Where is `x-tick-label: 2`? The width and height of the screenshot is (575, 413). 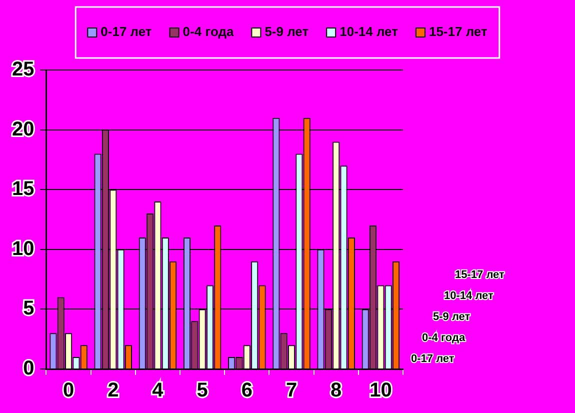
x-tick-label: 2 is located at coordinates (113, 391).